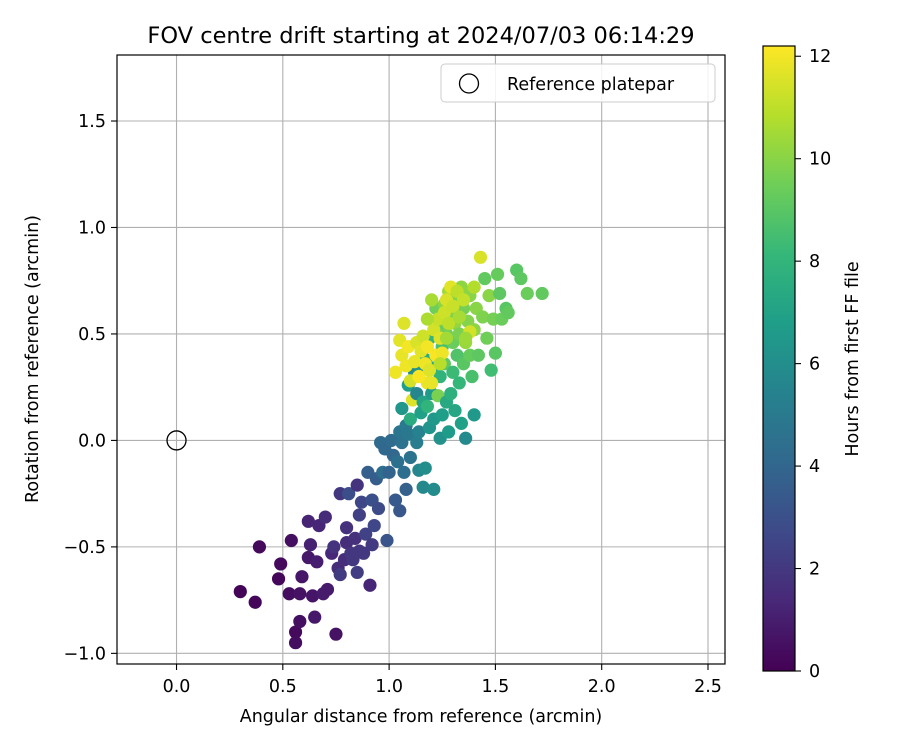 The height and width of the screenshot is (750, 900). What do you see at coordinates (591, 85) in the screenshot?
I see `legend-entry-reference: Reference platepar` at bounding box center [591, 85].